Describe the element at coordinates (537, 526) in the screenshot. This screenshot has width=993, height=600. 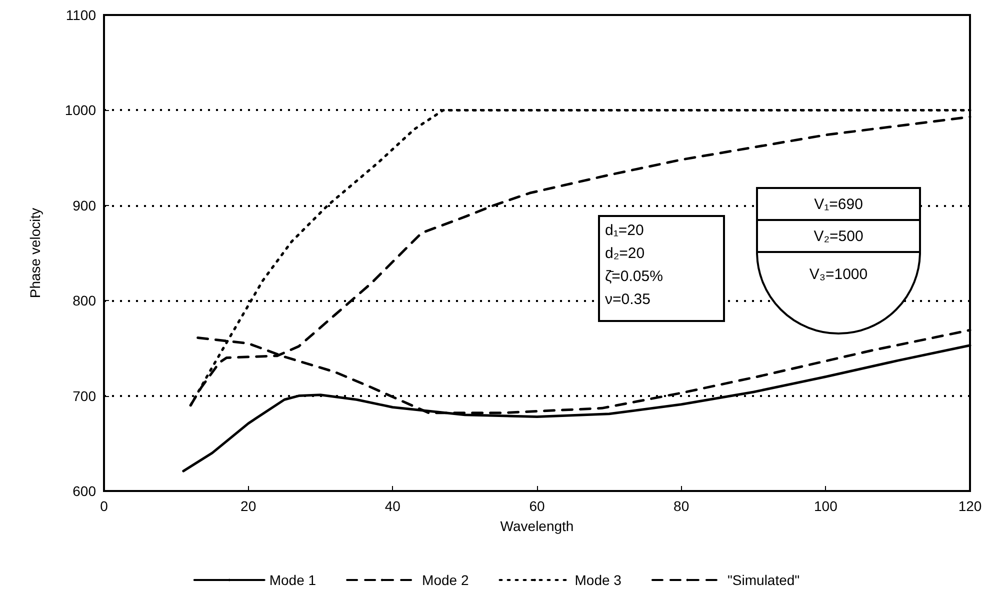
I see `x-axis-title: Wavelength` at that location.